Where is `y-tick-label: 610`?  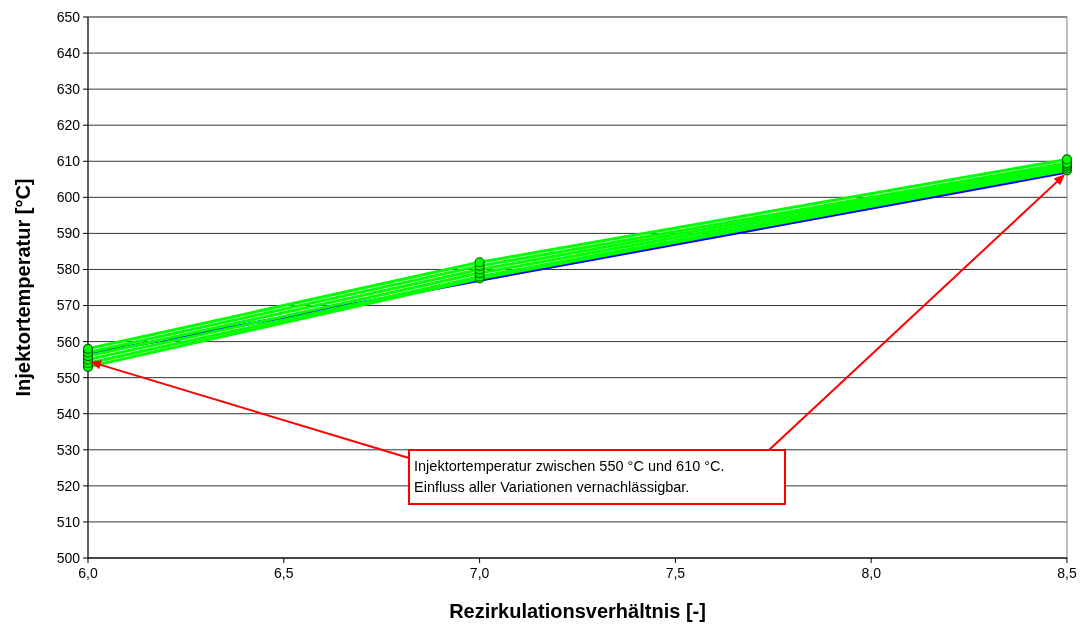
y-tick-label: 610 is located at coordinates (68, 161).